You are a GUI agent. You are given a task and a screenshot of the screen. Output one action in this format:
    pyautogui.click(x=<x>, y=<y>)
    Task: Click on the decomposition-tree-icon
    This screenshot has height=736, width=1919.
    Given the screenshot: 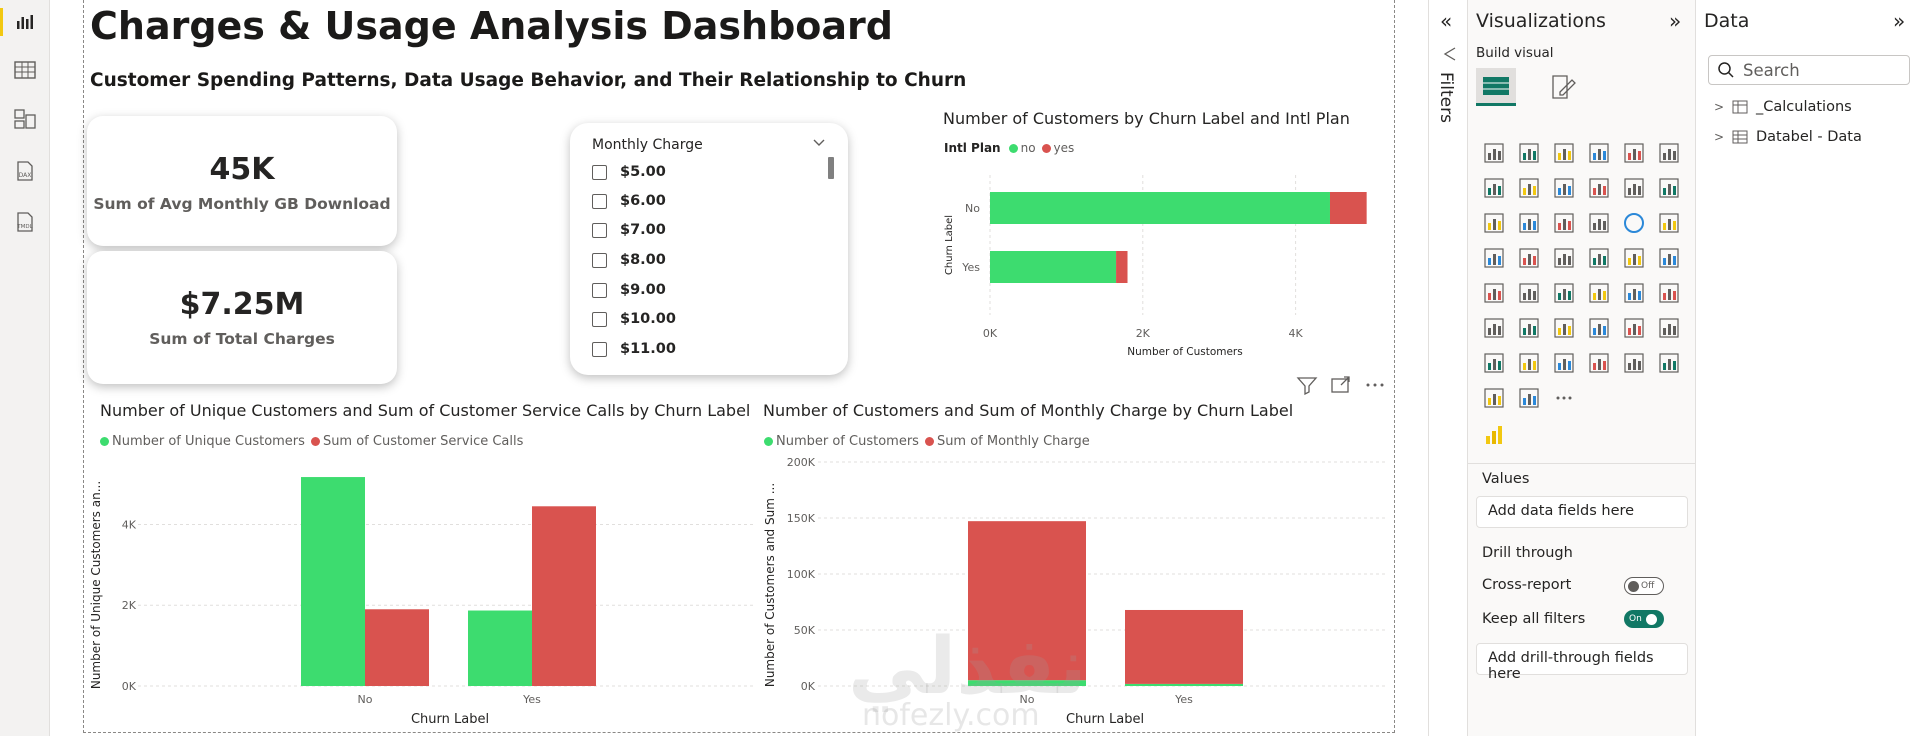 What is the action you would take?
    pyautogui.click(x=1563, y=327)
    